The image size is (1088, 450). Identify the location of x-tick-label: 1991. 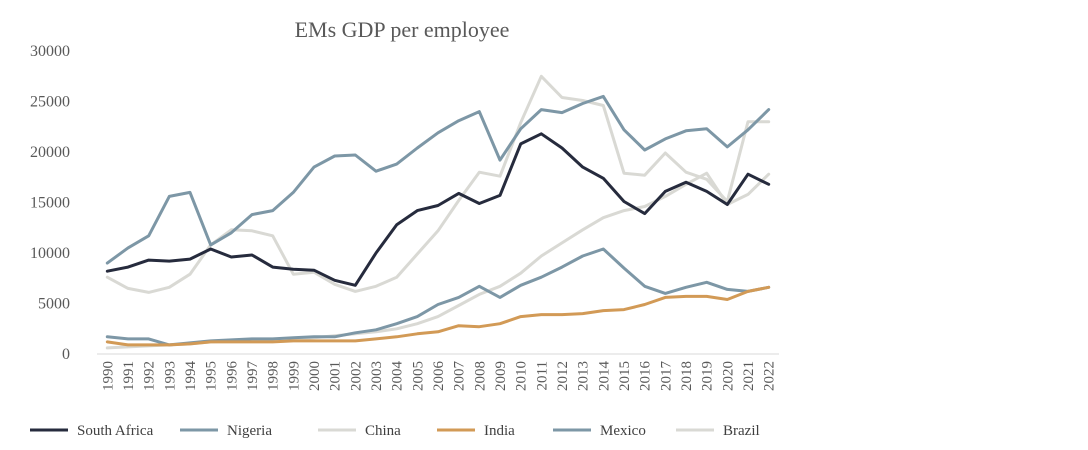
(129, 376).